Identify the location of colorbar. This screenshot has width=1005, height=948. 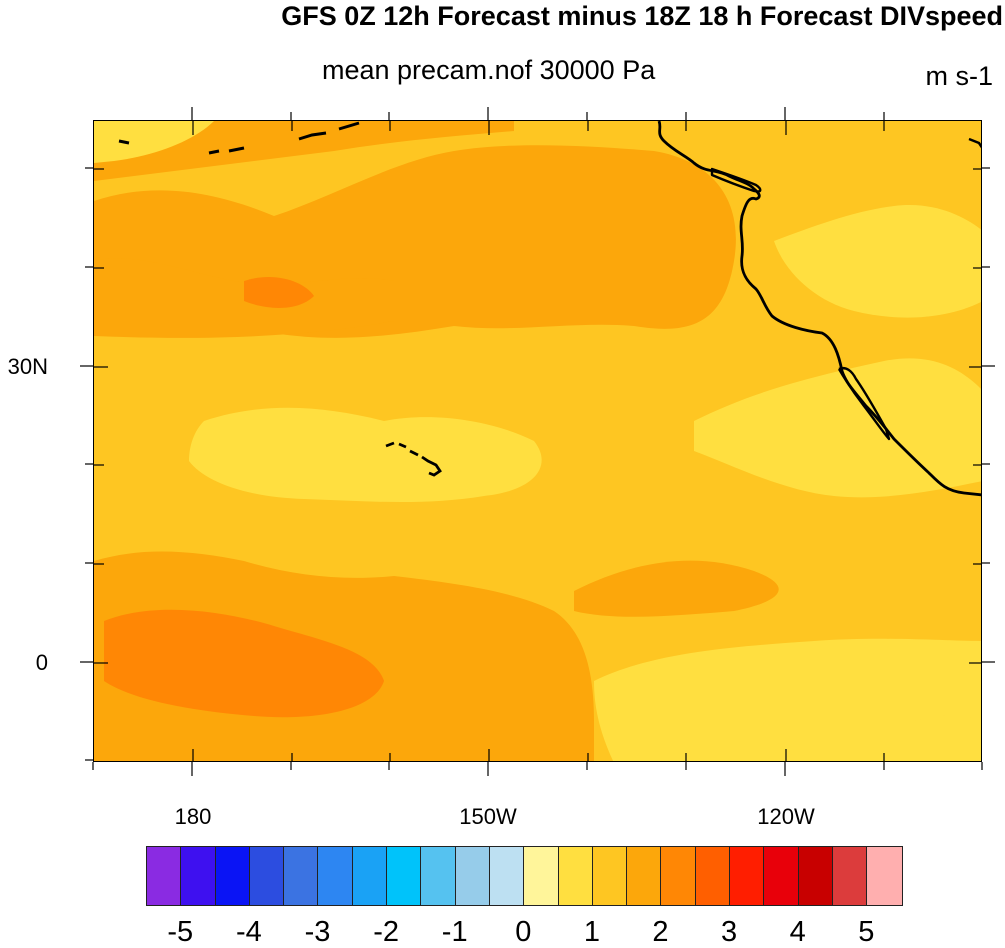
(524, 876).